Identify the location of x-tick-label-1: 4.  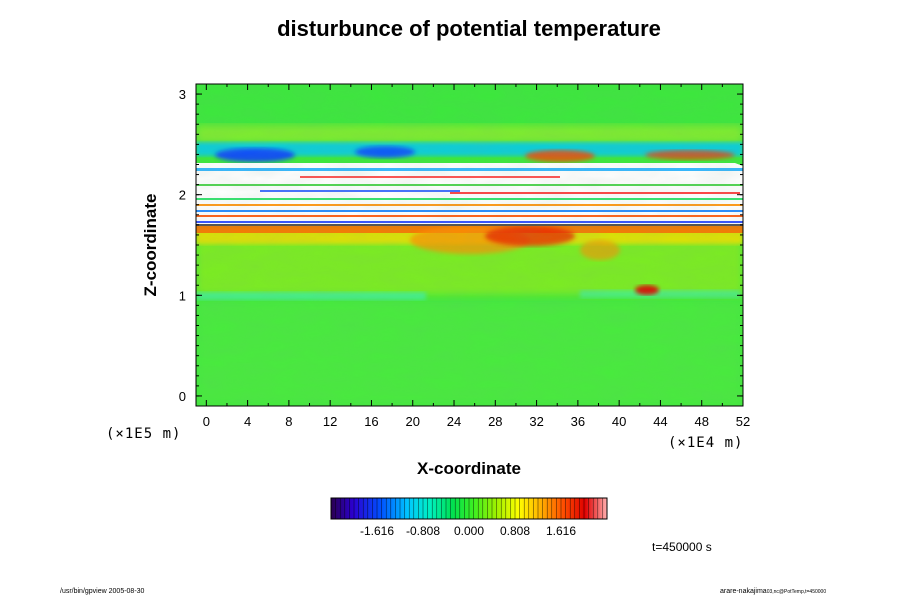
(247, 421).